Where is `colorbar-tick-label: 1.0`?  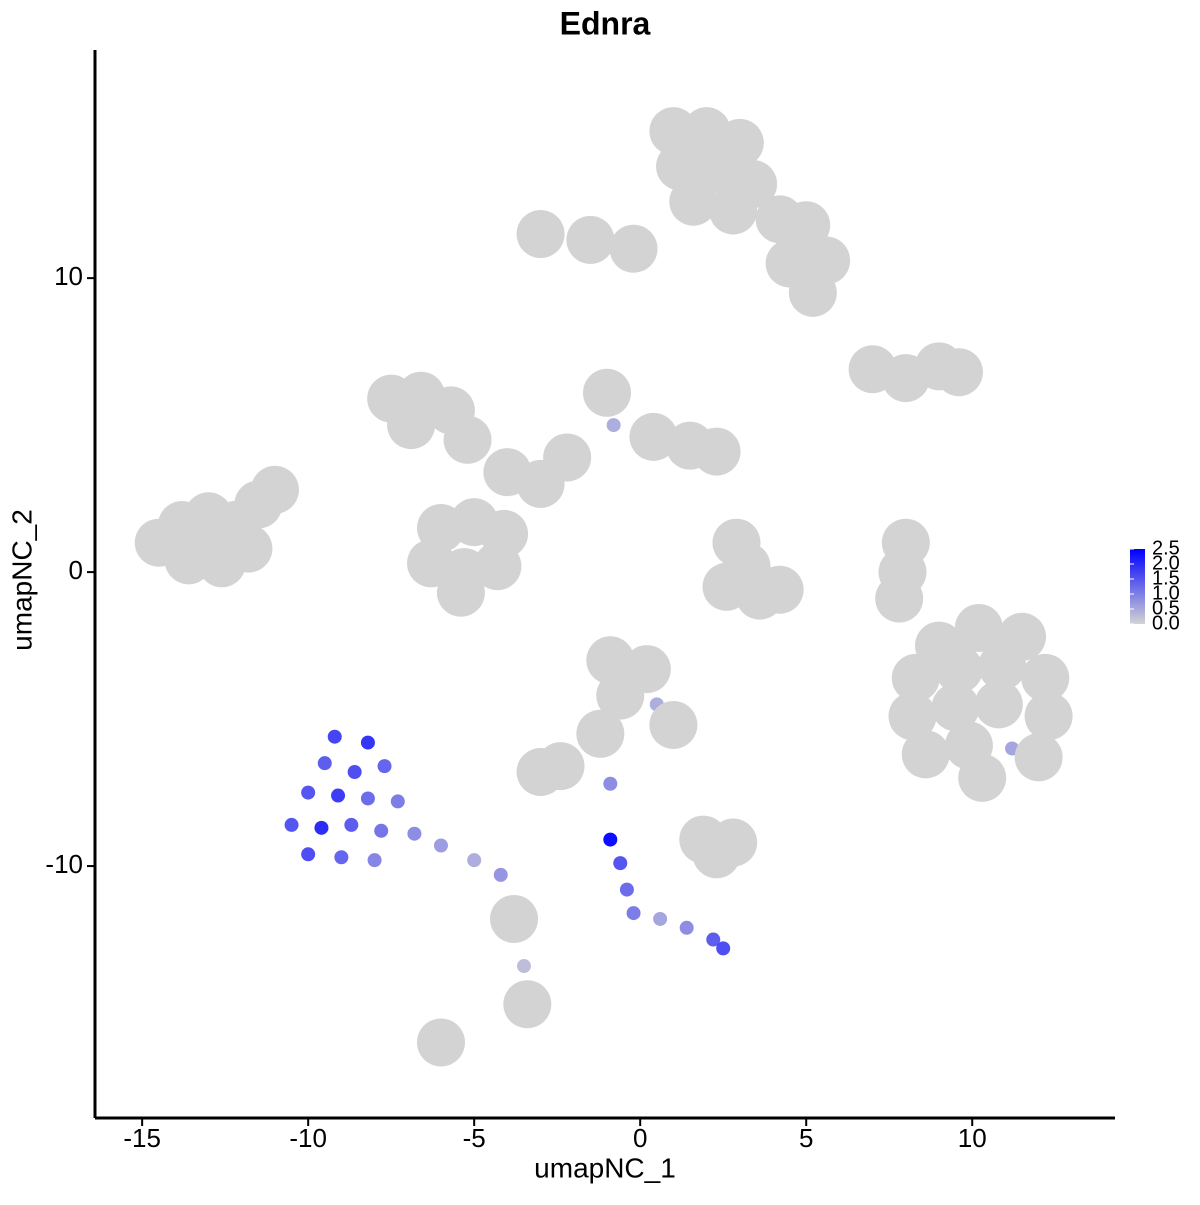
colorbar-tick-label: 1.0 is located at coordinates (1166, 593).